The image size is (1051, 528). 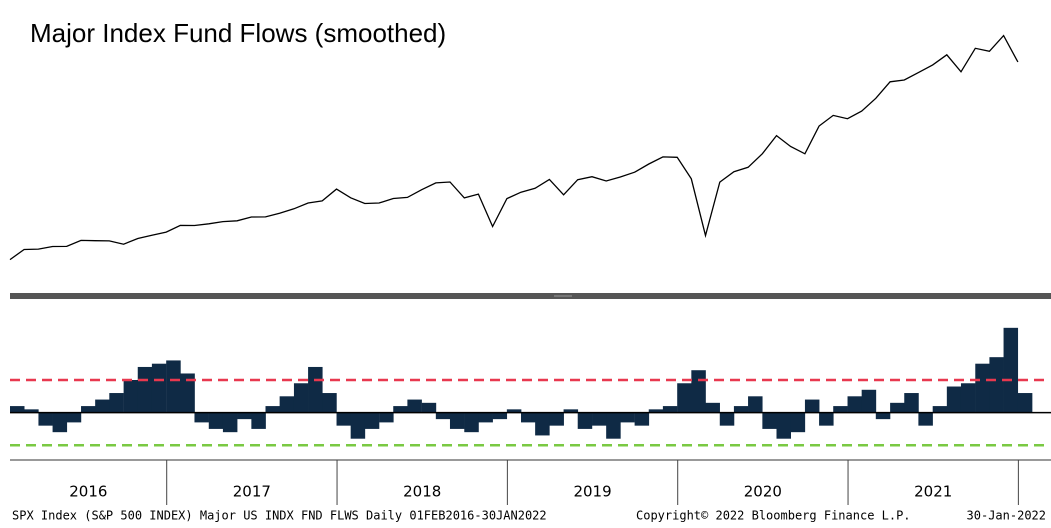 I want to click on x-tick-label: 2021, so click(x=933, y=492).